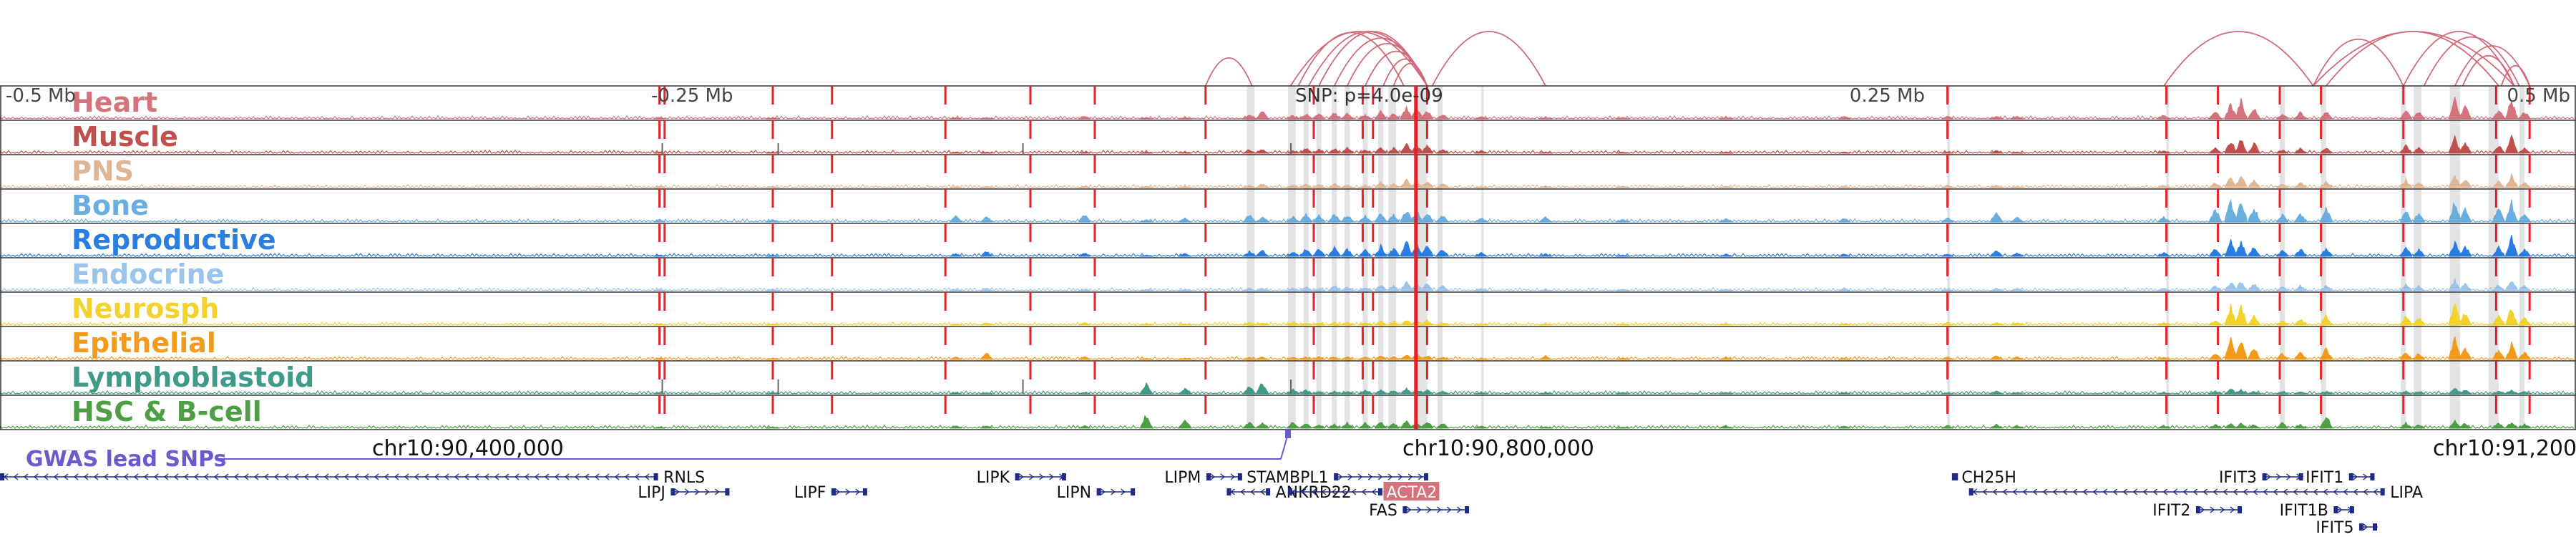 Image resolution: width=2576 pixels, height=537 pixels. Describe the element at coordinates (1867, 59) in the screenshot. I see `interaction-arcs` at that location.